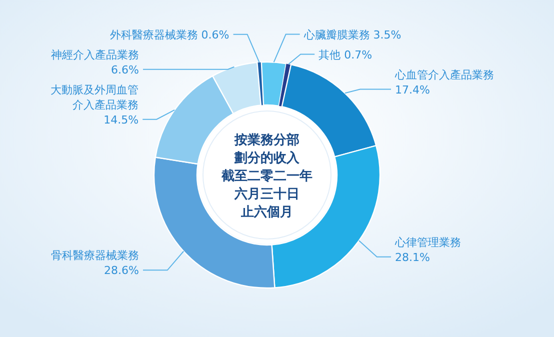 The image size is (554, 337). Describe the element at coordinates (121, 271) in the screenshot. I see `data-label: 28.6%` at that location.